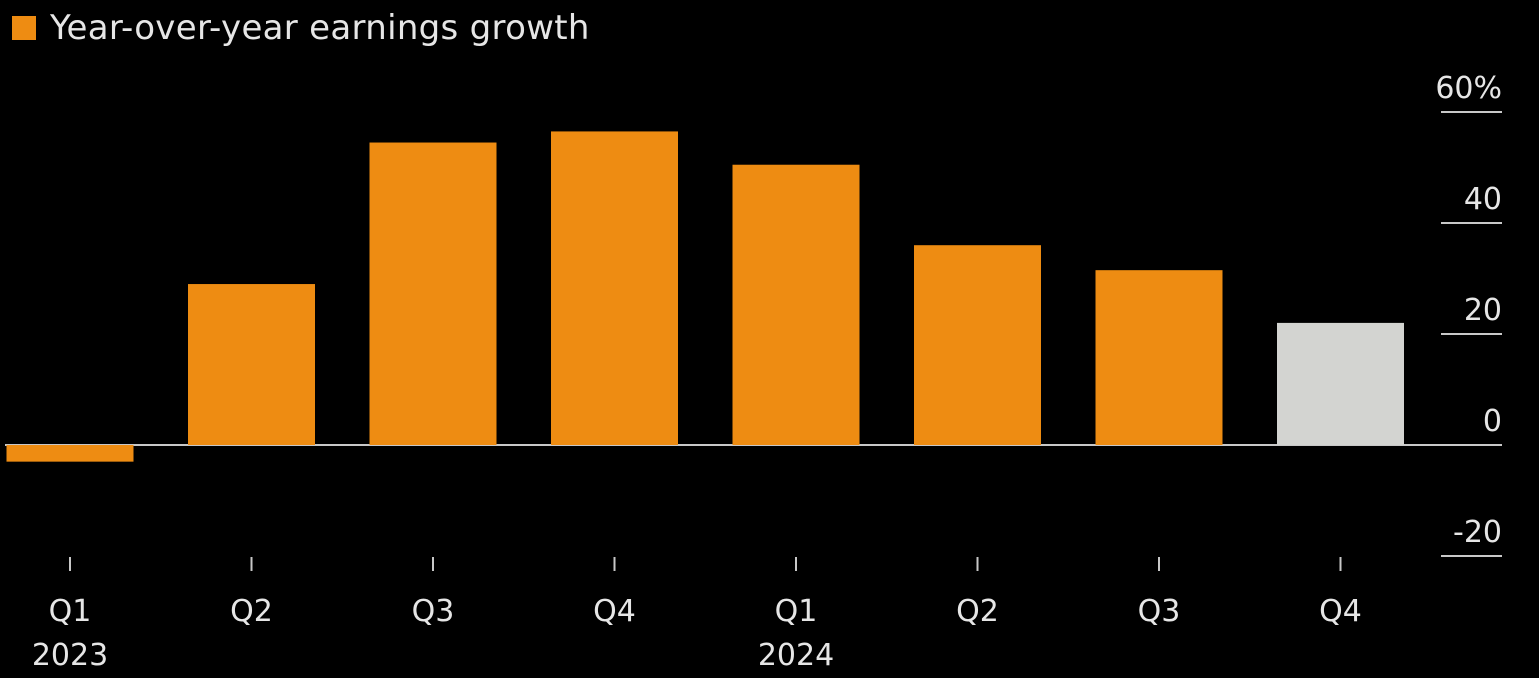 The height and width of the screenshot is (678, 1539). Describe the element at coordinates (1492, 421) in the screenshot. I see `y-tick-label: 0` at that location.